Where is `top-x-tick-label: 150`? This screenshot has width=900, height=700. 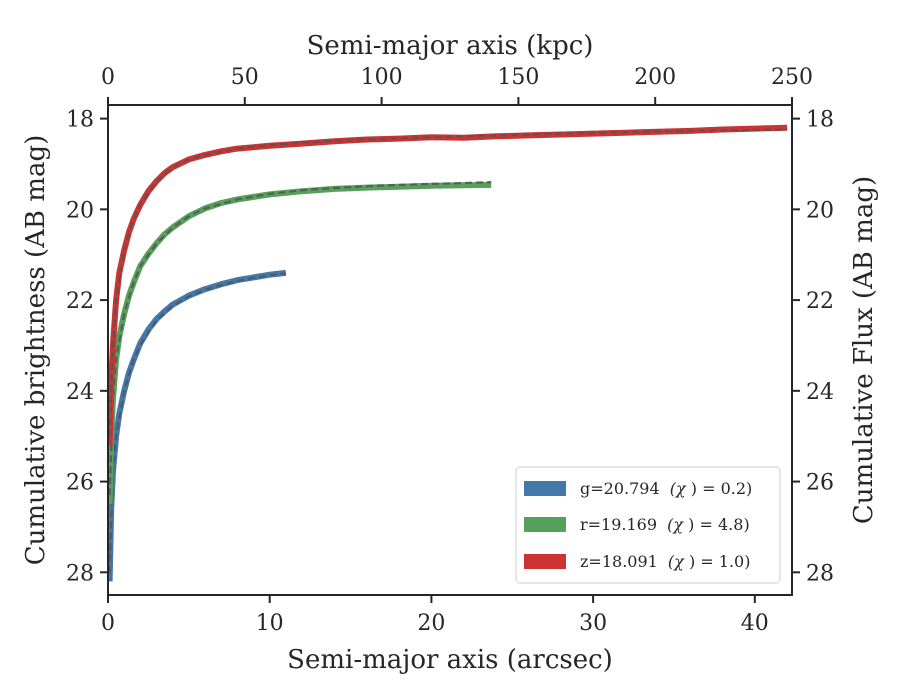 top-x-tick-label: 150 is located at coordinates (518, 77).